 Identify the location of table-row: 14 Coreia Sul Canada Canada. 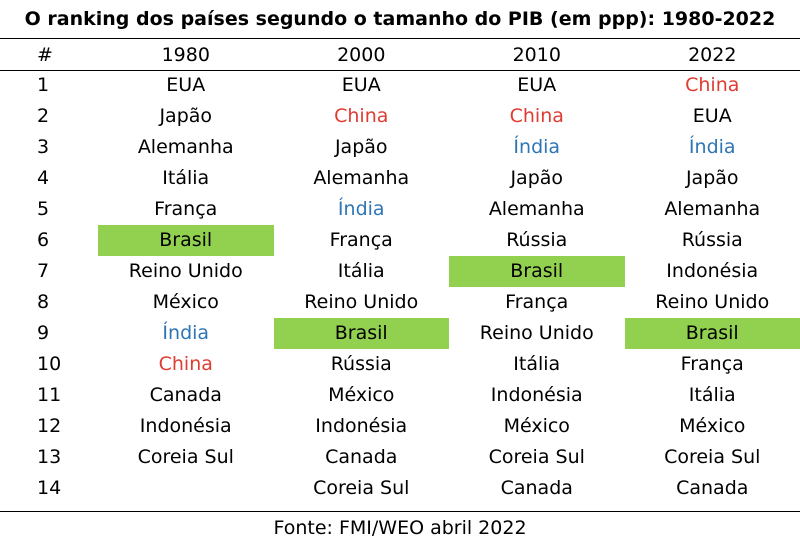
(400, 488).